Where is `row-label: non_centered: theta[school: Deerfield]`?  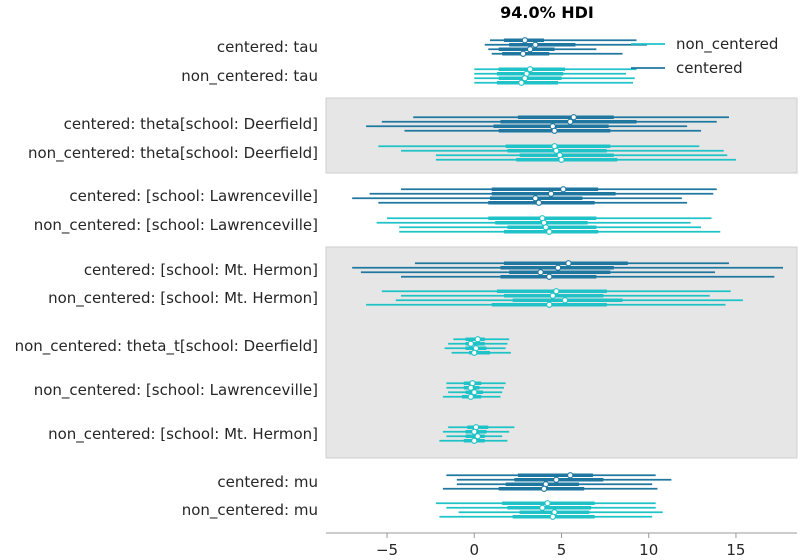 row-label: non_centered: theta[school: Deerfield] is located at coordinates (173, 153).